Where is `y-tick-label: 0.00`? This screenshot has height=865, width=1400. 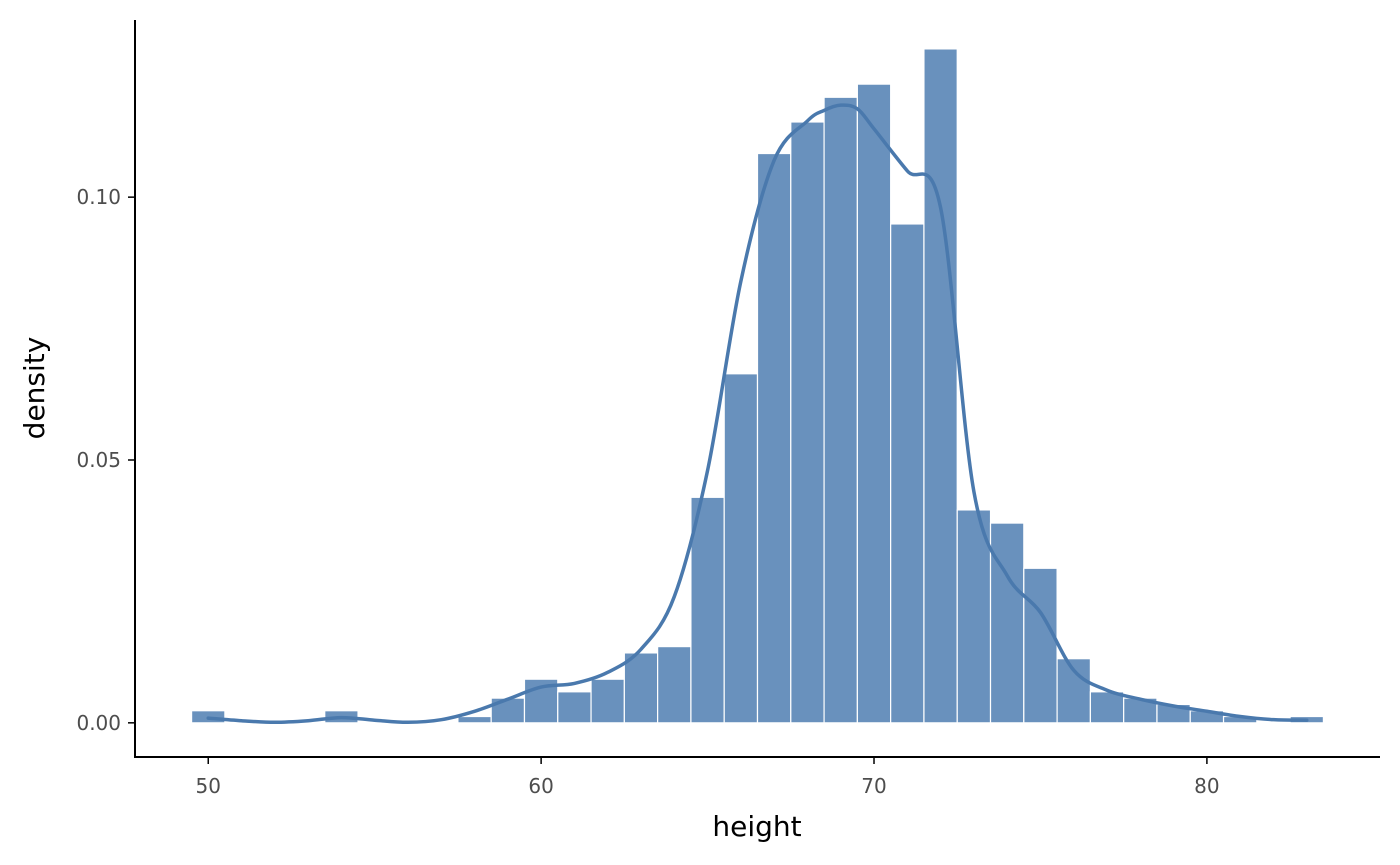 y-tick-label: 0.00 is located at coordinates (98, 723).